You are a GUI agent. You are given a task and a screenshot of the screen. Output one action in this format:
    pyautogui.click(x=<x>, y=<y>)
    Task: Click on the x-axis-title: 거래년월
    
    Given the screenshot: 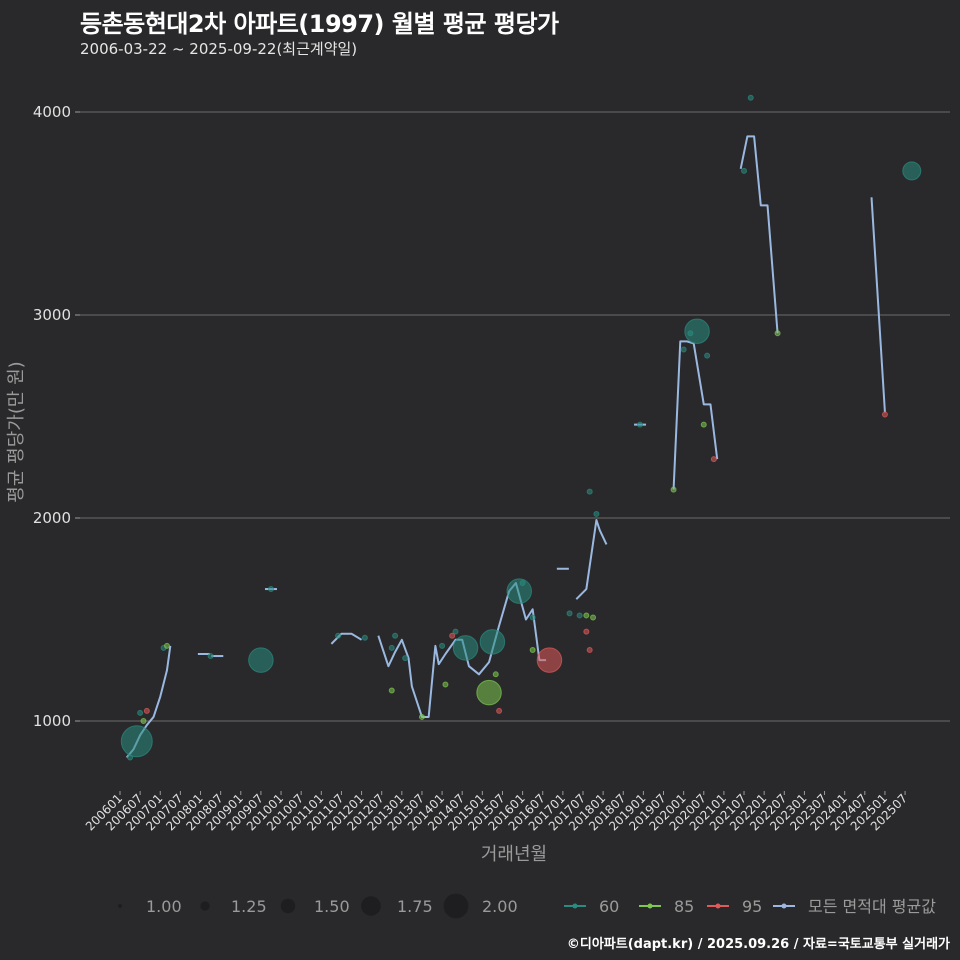 What is the action you would take?
    pyautogui.click(x=514, y=854)
    